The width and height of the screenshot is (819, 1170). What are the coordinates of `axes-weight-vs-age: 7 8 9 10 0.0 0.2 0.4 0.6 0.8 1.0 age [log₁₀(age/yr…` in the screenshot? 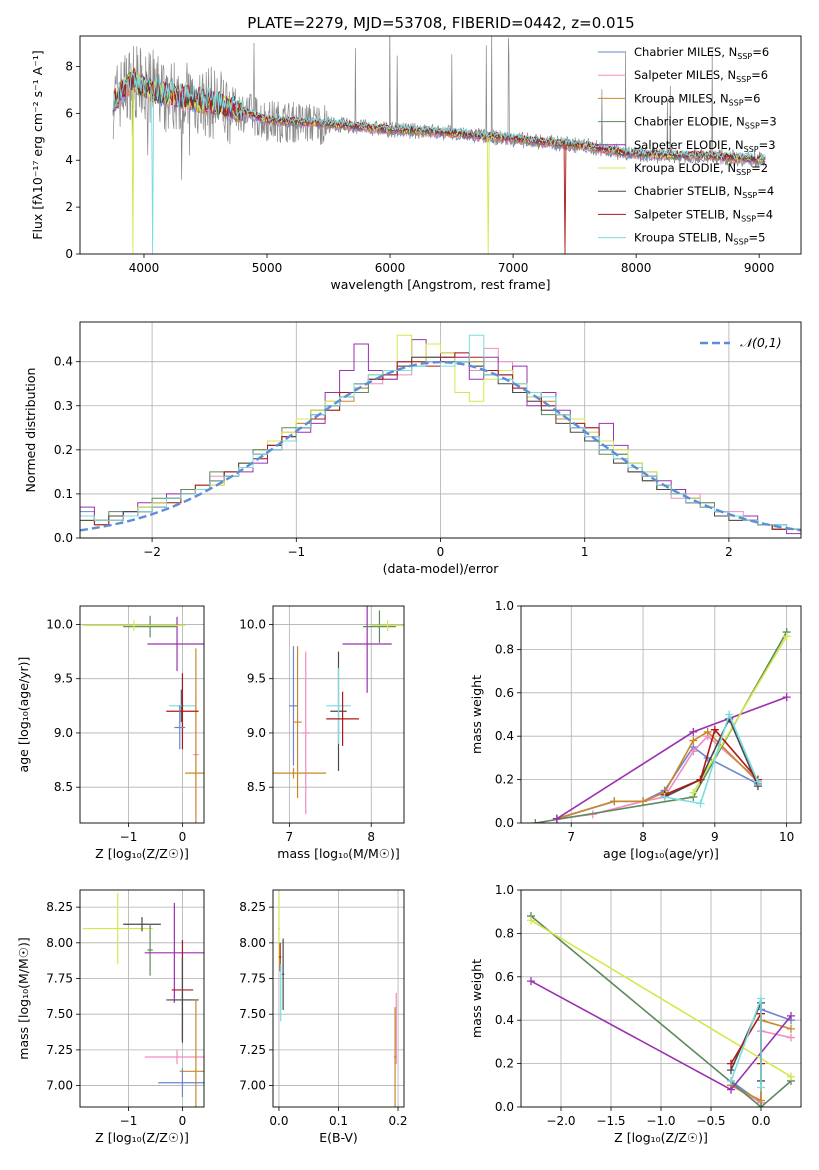 It's located at (635, 730).